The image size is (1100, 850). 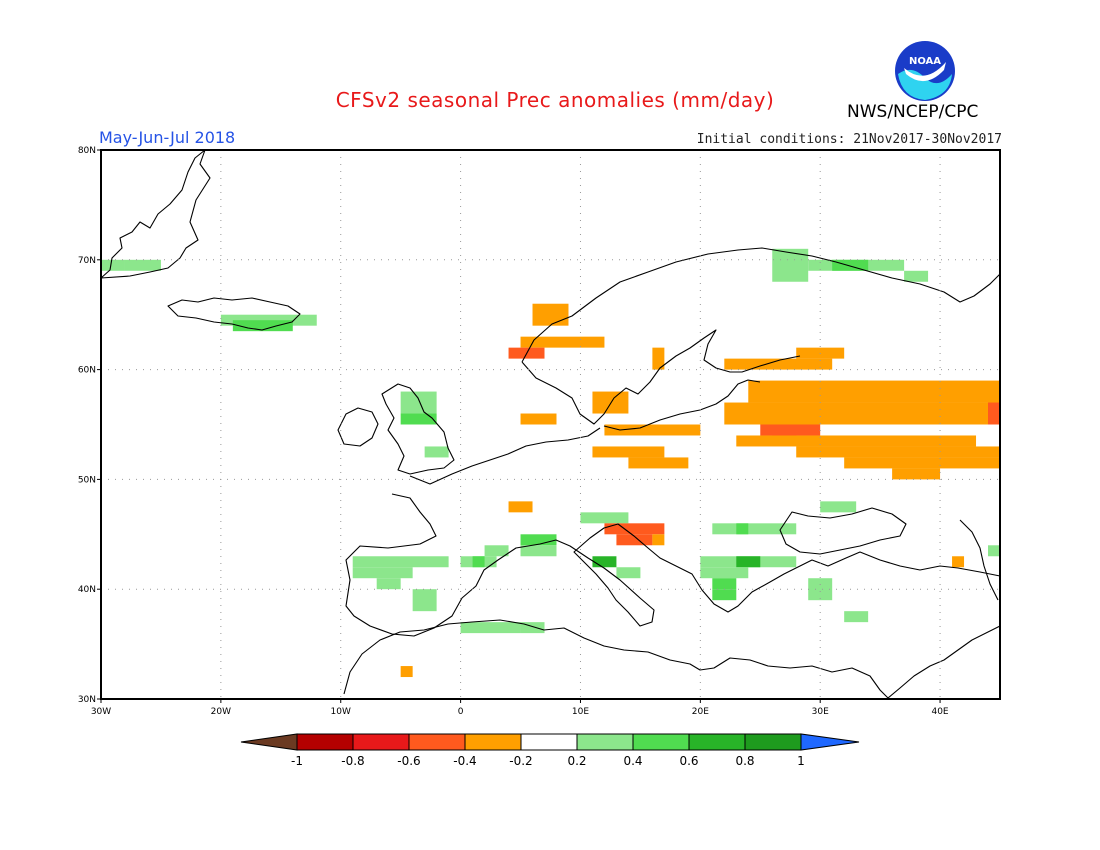 What do you see at coordinates (461, 712) in the screenshot?
I see `lon-tick-label: 0` at bounding box center [461, 712].